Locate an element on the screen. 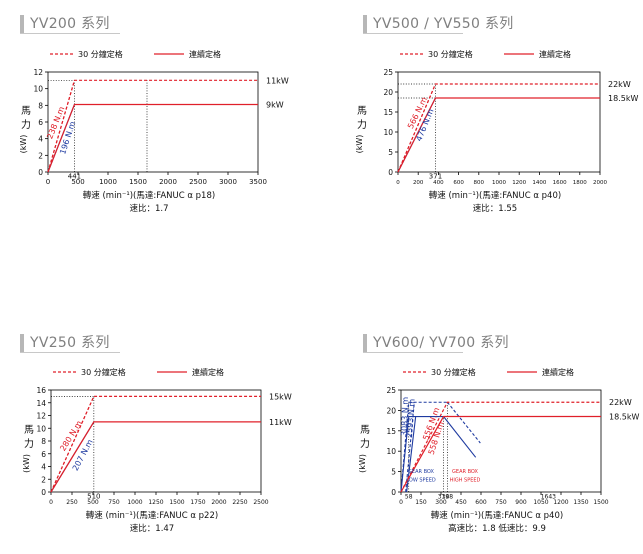 The image size is (643, 554). x-tick-label: 800 is located at coordinates (479, 183).